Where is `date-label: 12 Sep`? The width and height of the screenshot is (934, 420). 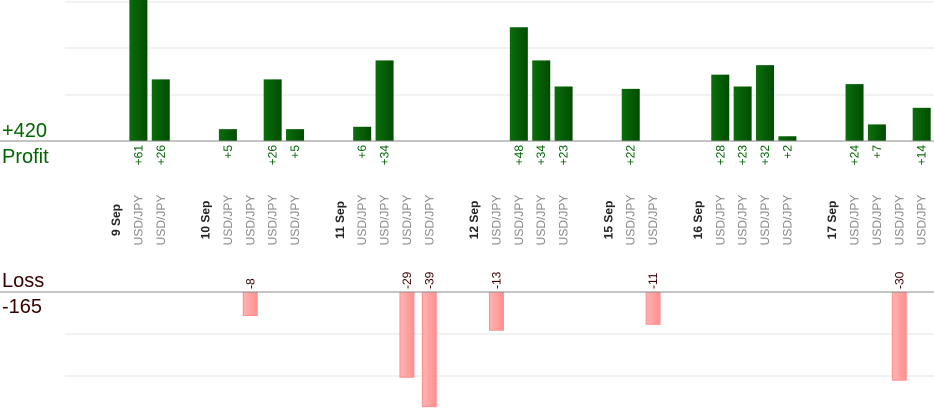 date-label: 12 Sep is located at coordinates (474, 220).